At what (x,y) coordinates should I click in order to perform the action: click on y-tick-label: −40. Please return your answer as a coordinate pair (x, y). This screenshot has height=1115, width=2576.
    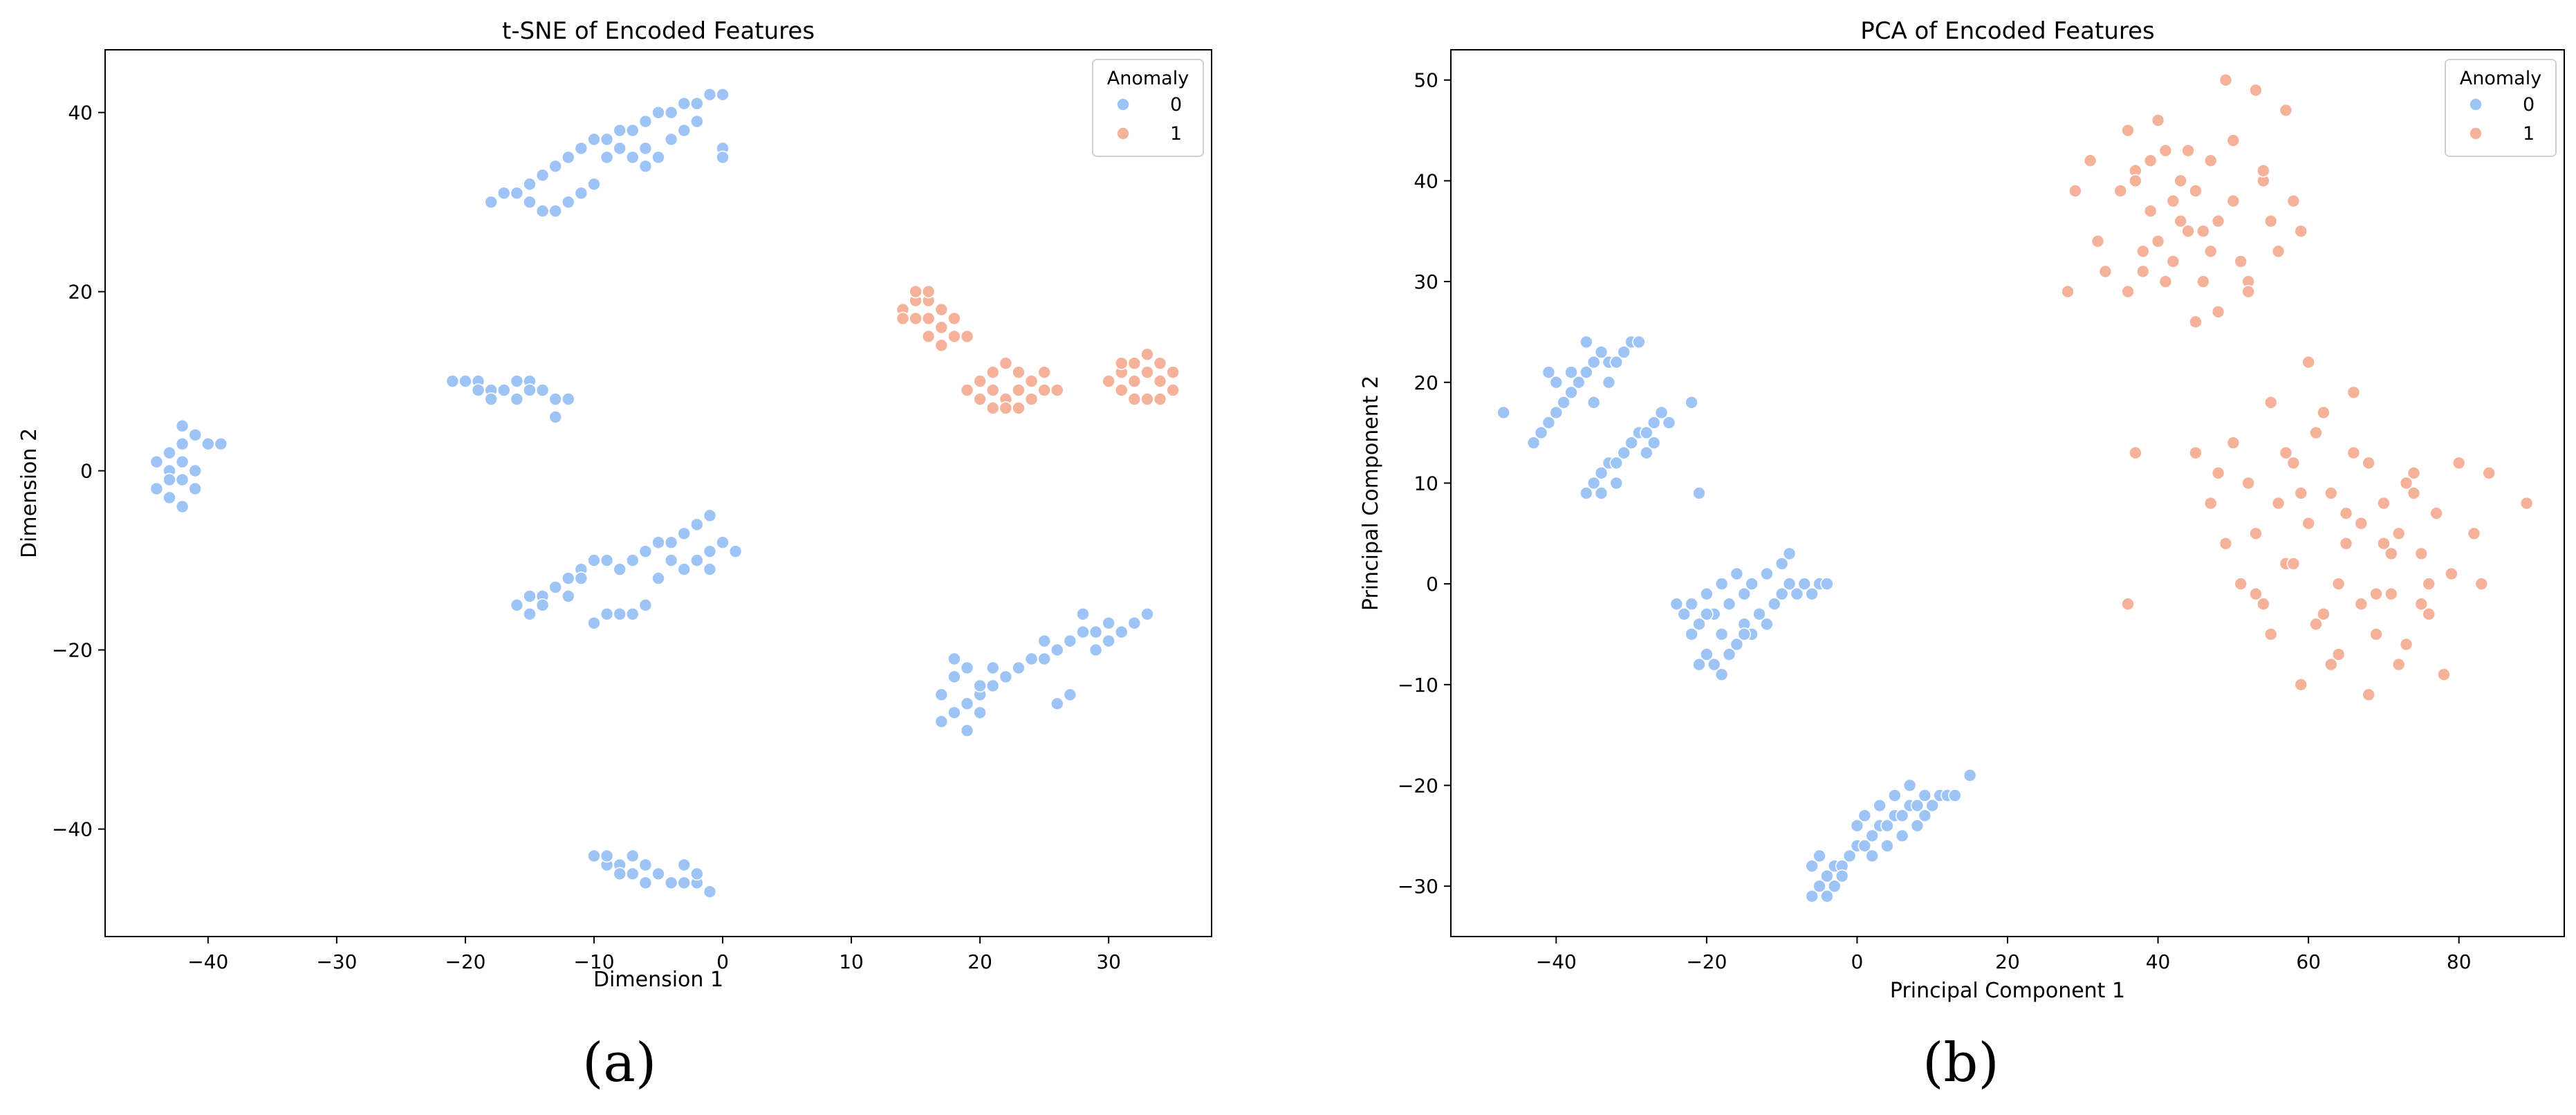
    Looking at the image, I should click on (73, 829).